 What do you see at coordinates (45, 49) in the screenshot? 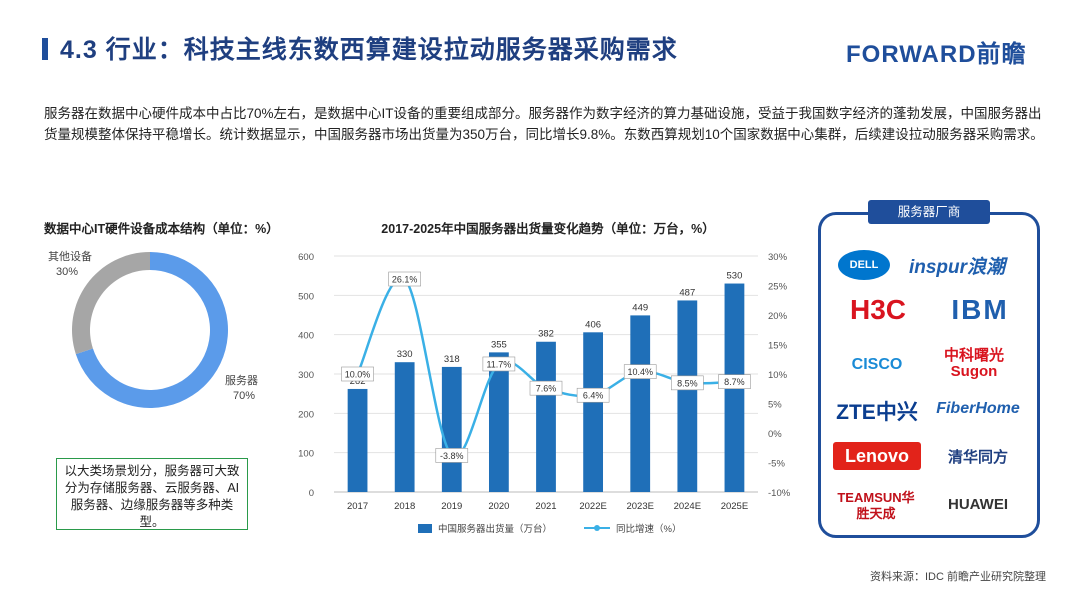
I see `title-accent-bar` at bounding box center [45, 49].